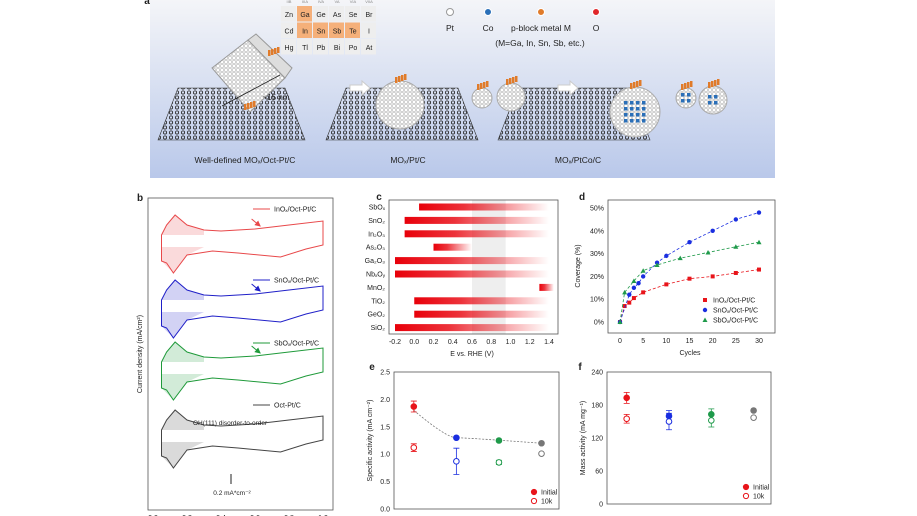 The width and height of the screenshot is (917, 516). What do you see at coordinates (599, 472) in the screenshot?
I see `y-tick-label: 60` at bounding box center [599, 472].